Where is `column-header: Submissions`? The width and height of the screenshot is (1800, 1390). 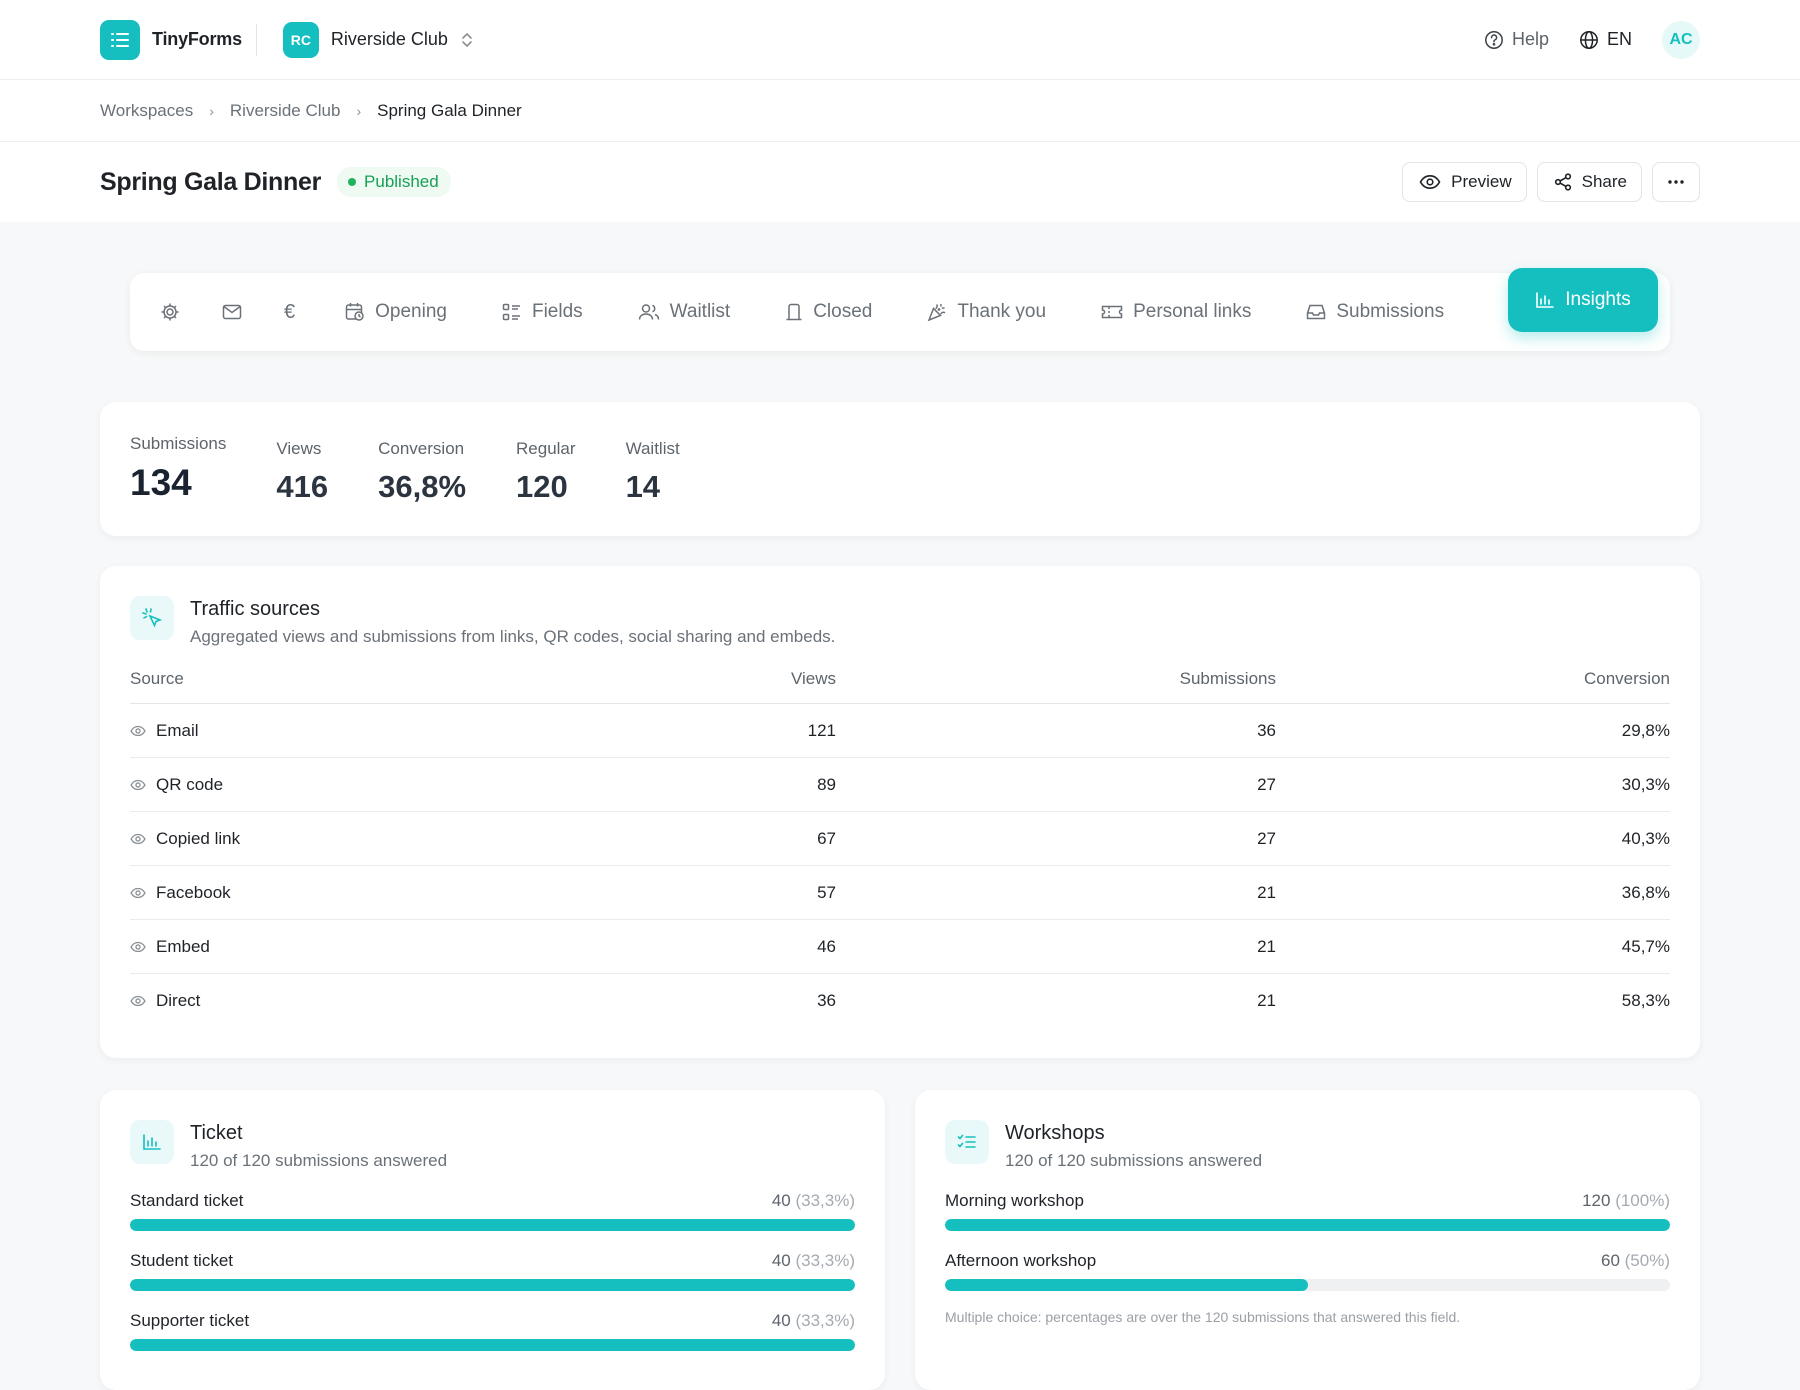 column-header: Submissions is located at coordinates (1056, 686).